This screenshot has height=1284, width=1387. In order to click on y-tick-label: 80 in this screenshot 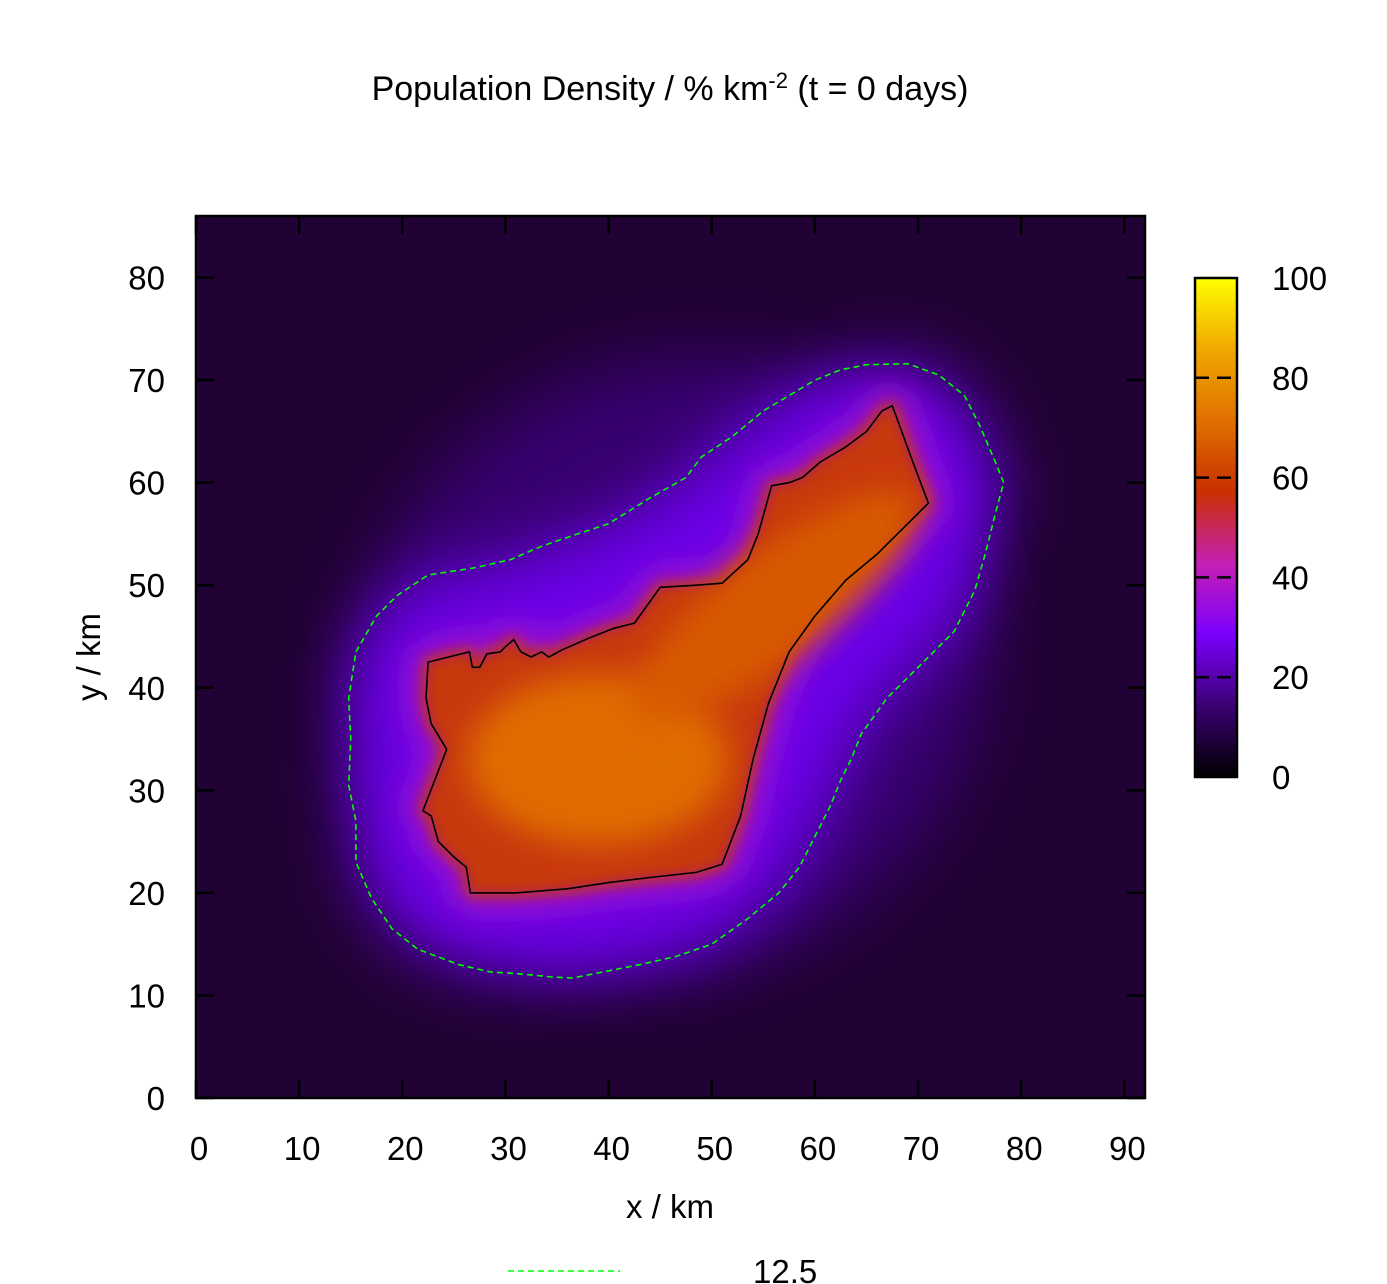, I will do `click(146, 278)`.